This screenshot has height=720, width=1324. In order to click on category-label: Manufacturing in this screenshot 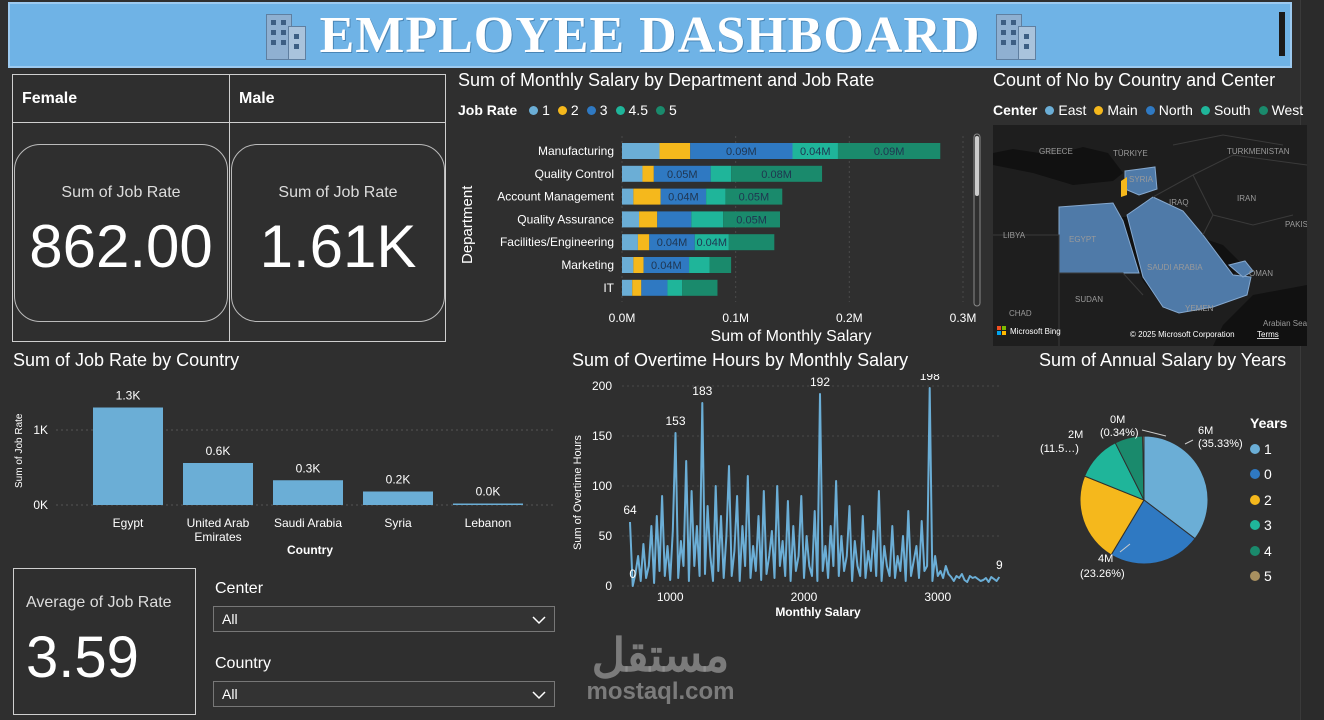, I will do `click(576, 151)`.